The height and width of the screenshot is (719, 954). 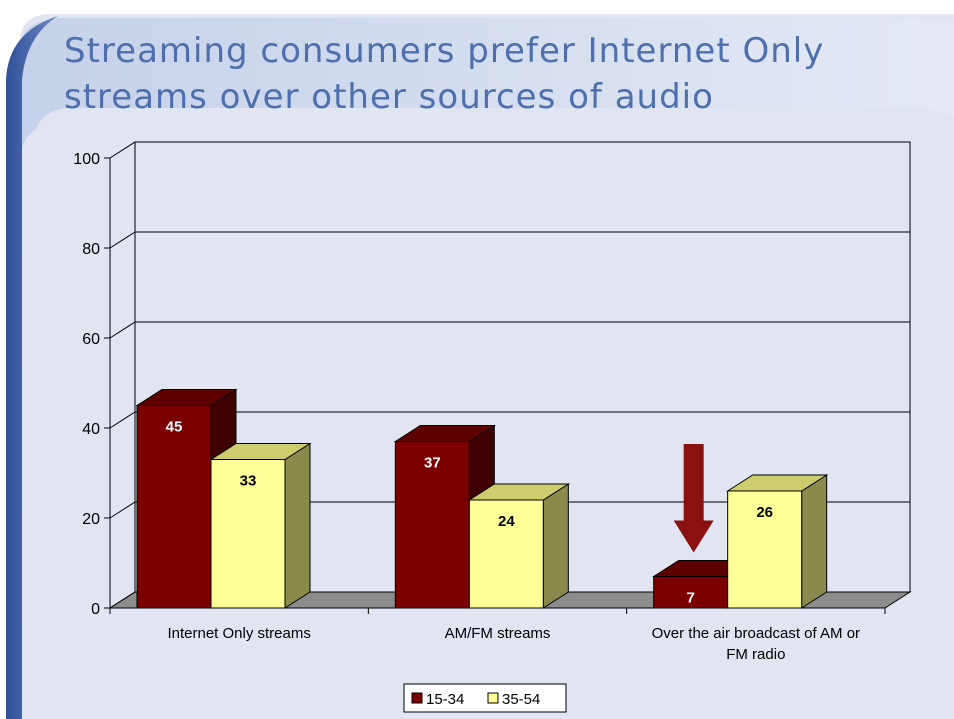 I want to click on data-label: 33, so click(x=248, y=481).